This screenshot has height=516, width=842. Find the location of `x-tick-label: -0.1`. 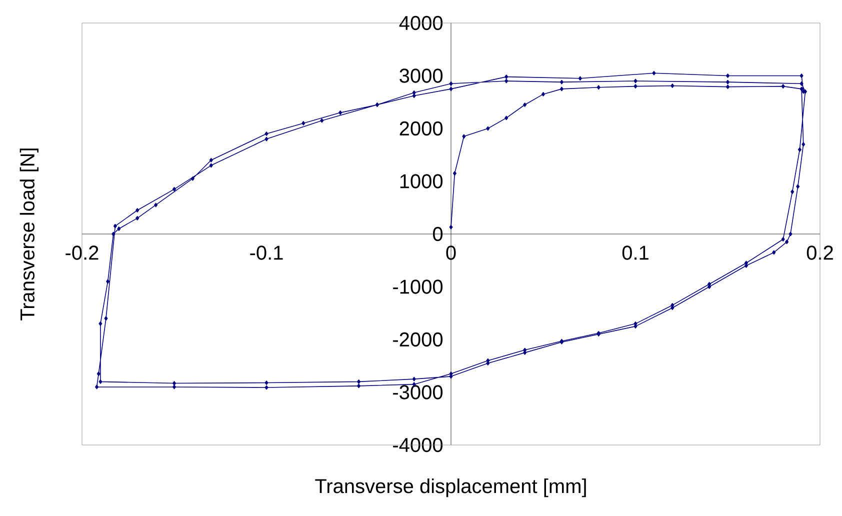

x-tick-label: -0.1 is located at coordinates (266, 253).